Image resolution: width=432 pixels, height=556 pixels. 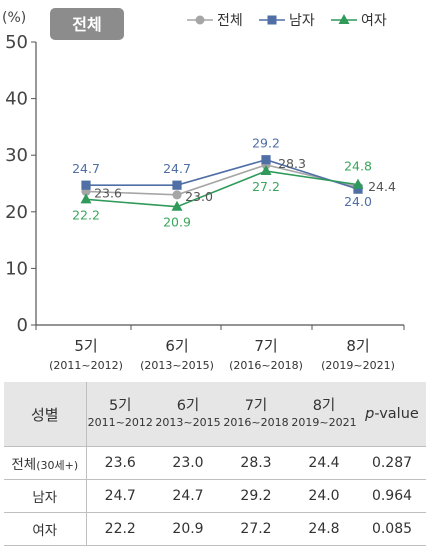 I want to click on table-cell: 24.0, so click(x=324, y=496).